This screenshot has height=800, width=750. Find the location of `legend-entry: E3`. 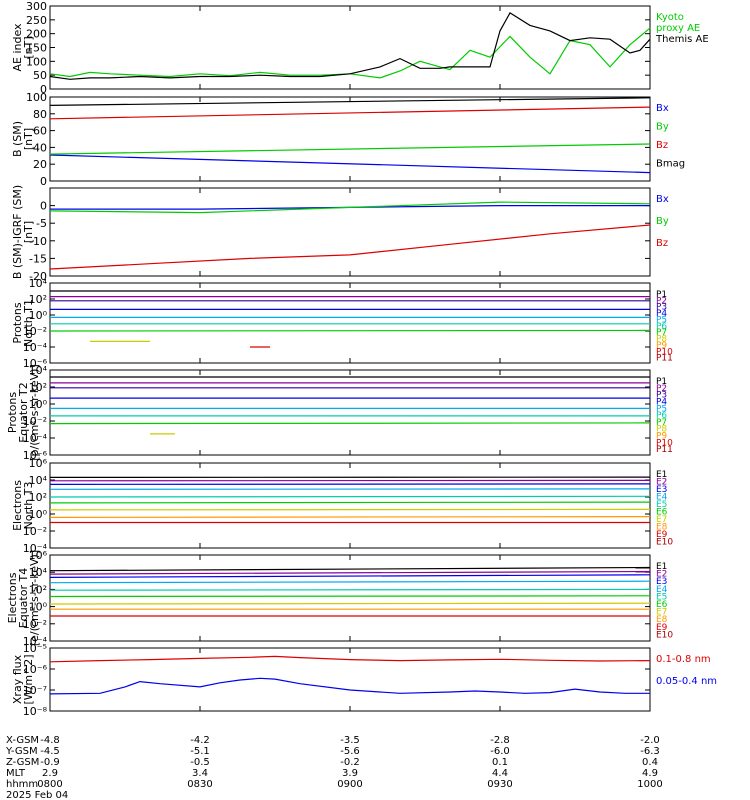

legend-entry: E3 is located at coordinates (661, 490).